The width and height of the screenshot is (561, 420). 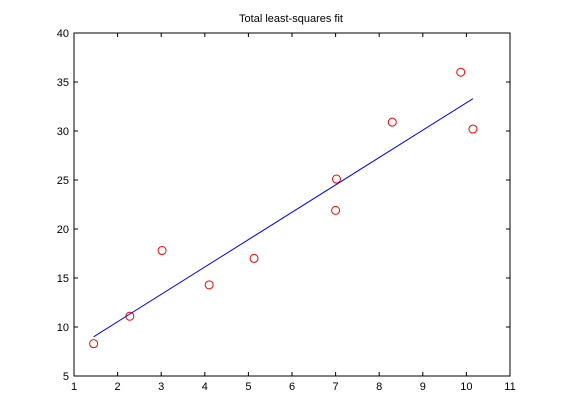 What do you see at coordinates (63, 34) in the screenshot?
I see `y-tick-label: 40` at bounding box center [63, 34].